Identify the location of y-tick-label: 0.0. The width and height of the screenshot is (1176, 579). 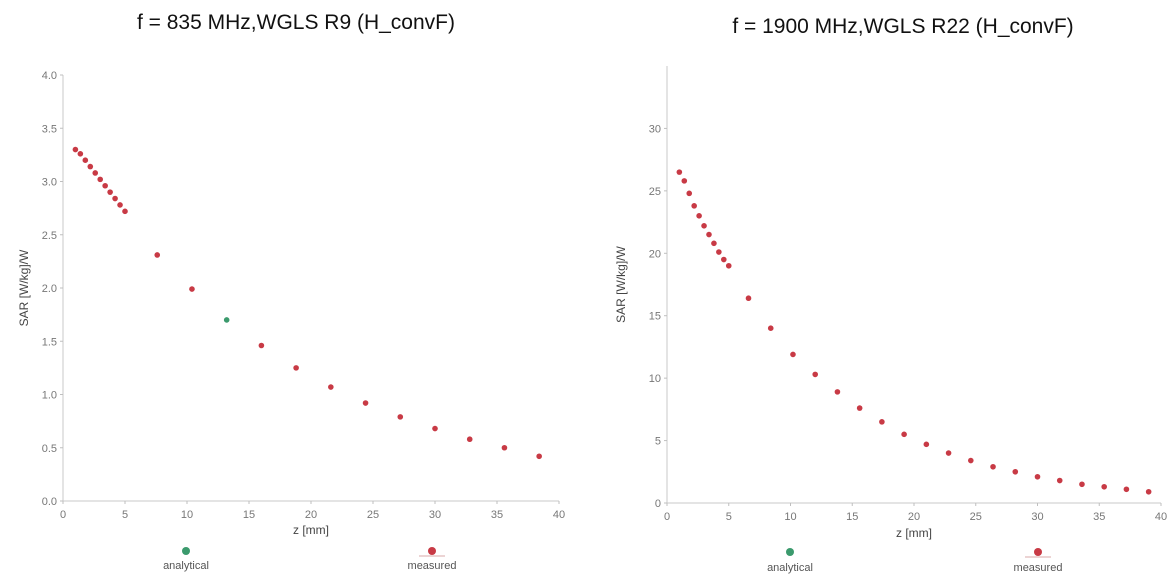
(49, 502).